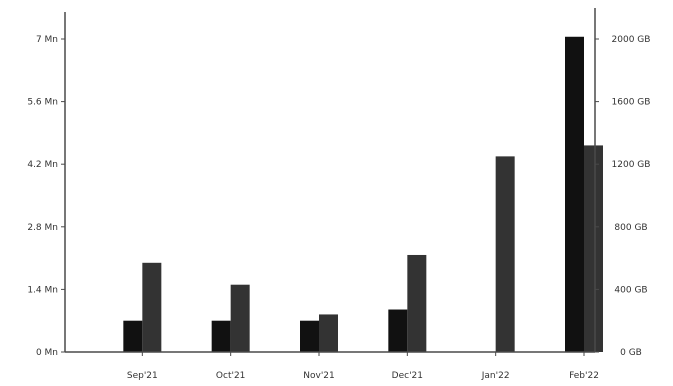 This screenshot has height=386, width=673. I want to click on left-axis-ticks: 0 Mn 1.4 Mn 2.8 Mn 4.2 Mn 5.6 Mn 7 Mn, so click(46, 196).